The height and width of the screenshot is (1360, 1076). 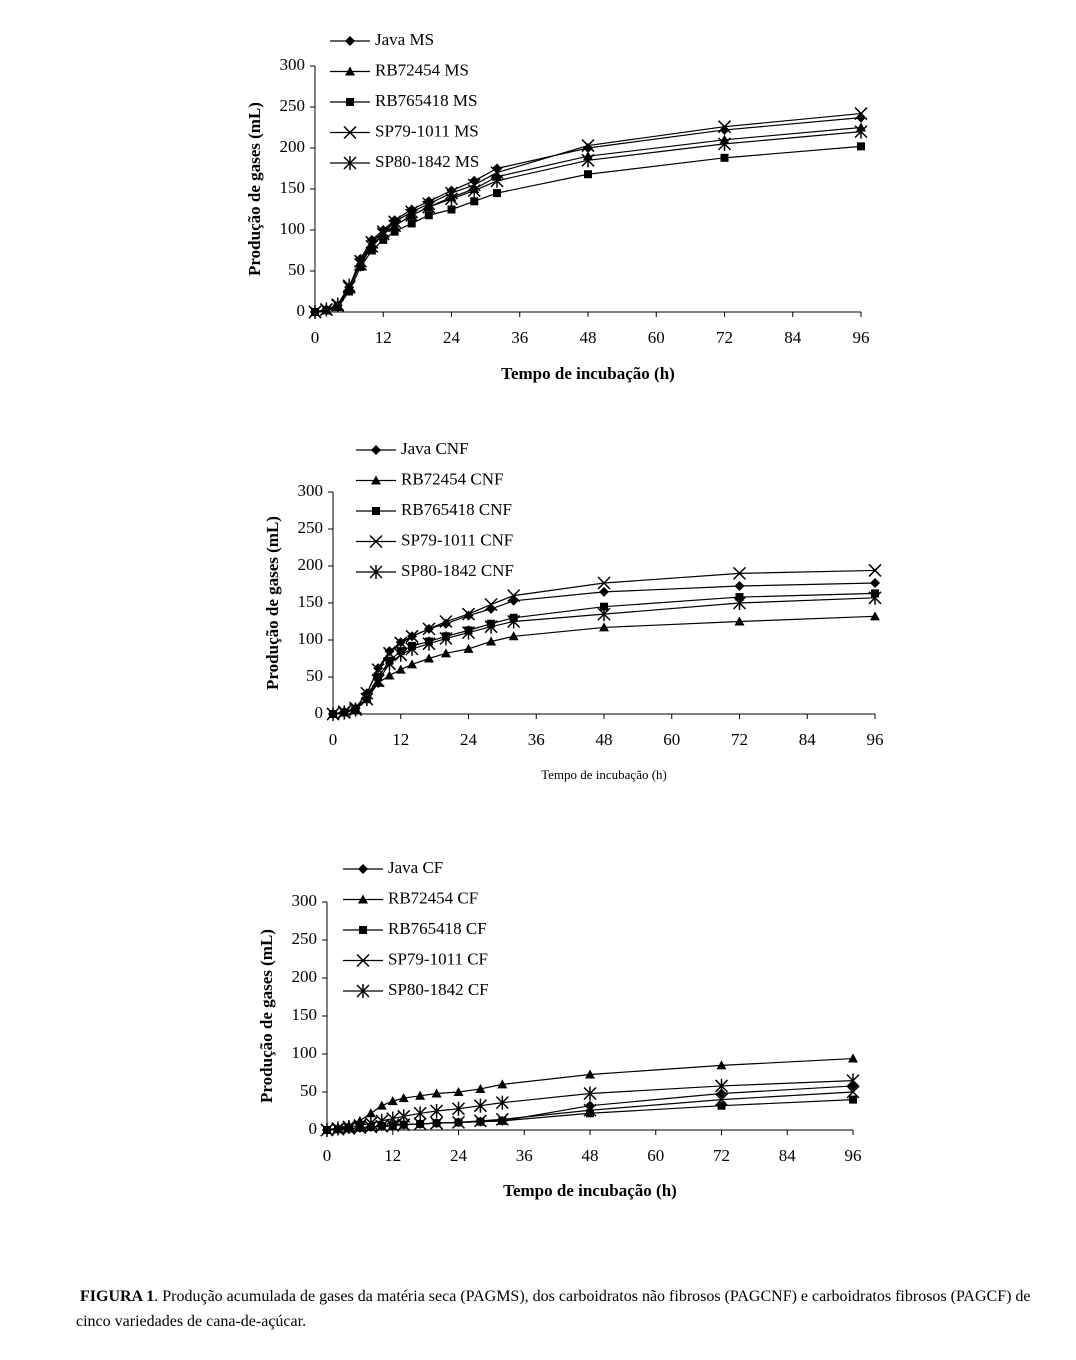 What do you see at coordinates (422, 69) in the screenshot?
I see `legend-label: RB72454 MS` at bounding box center [422, 69].